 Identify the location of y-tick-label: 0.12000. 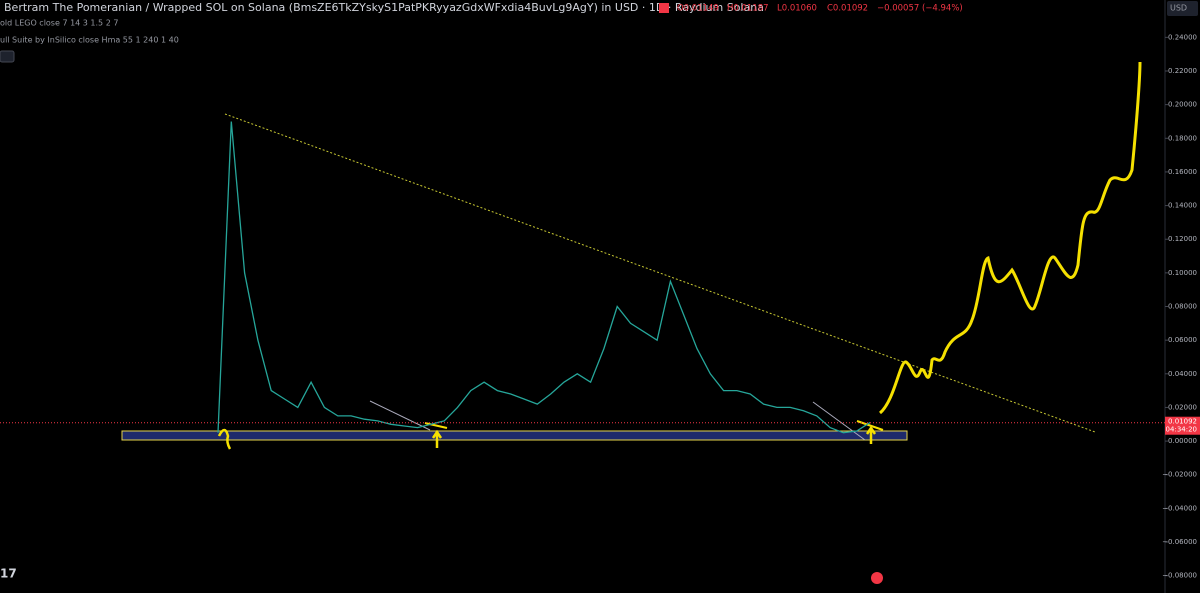
(1182, 239).